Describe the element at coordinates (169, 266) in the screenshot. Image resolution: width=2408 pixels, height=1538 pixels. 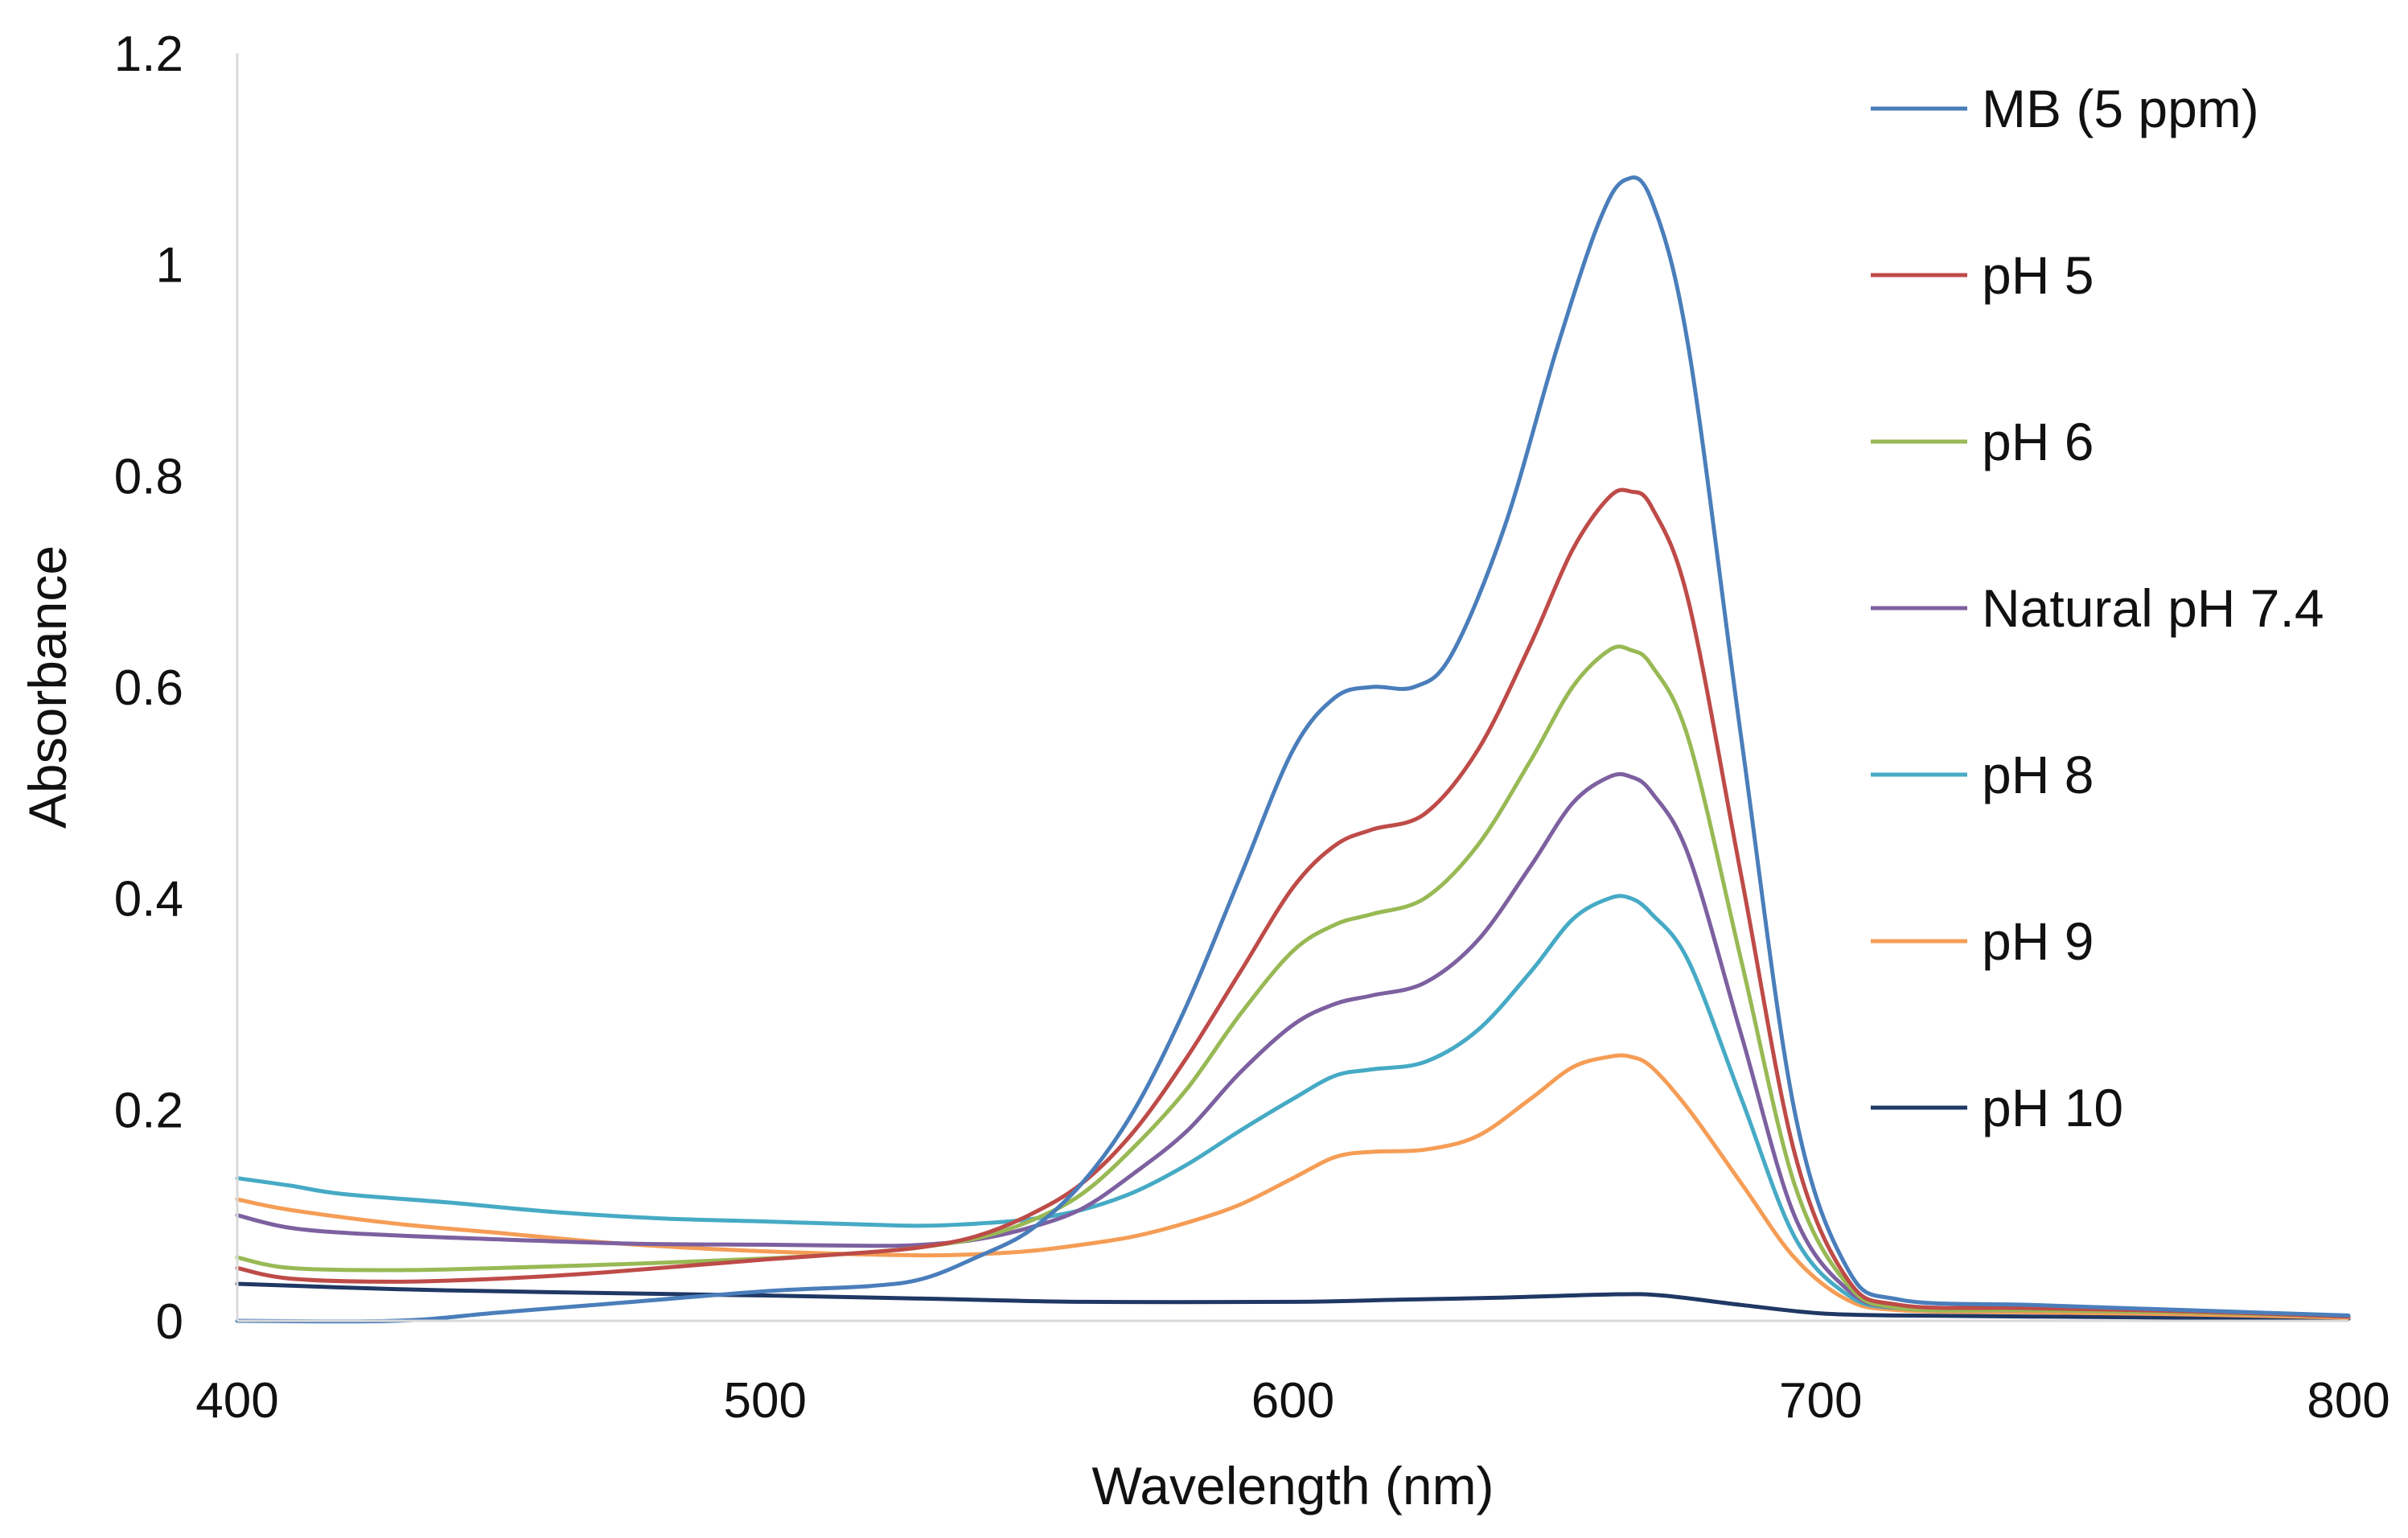
I see `y-tick-label: 1` at that location.